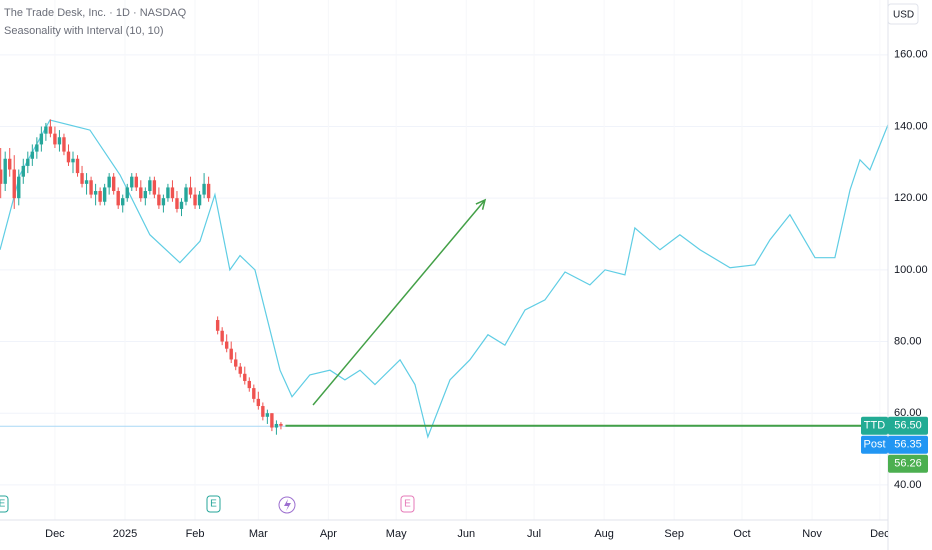  Describe the element at coordinates (674, 534) in the screenshot. I see `x-tick-label: Sep` at that location.